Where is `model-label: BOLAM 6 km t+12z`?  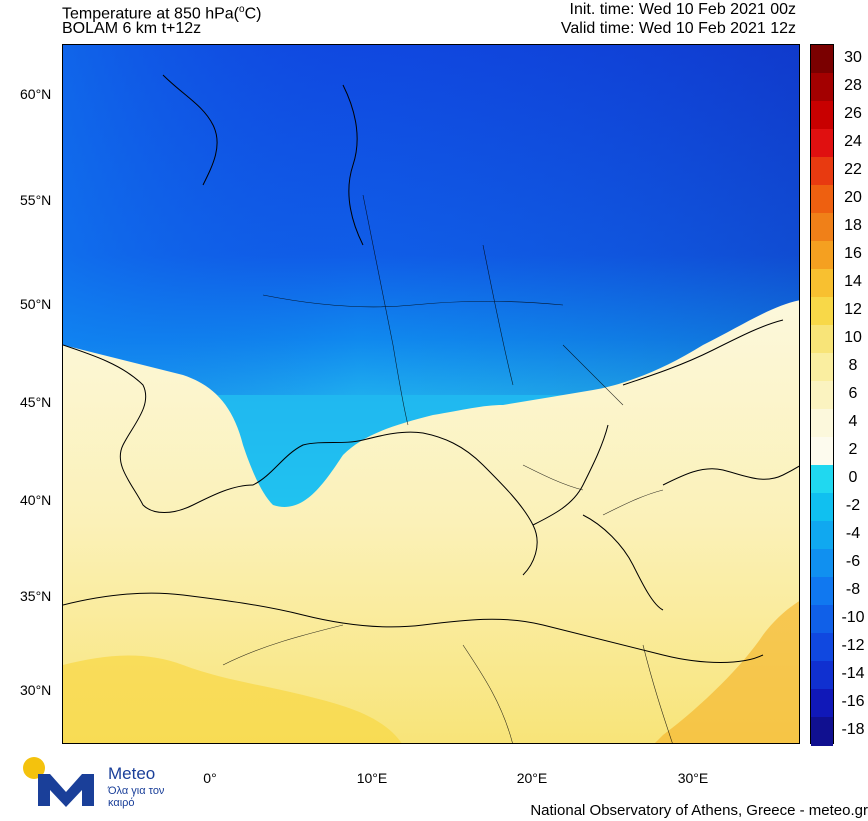
model-label: BOLAM 6 km t+12z is located at coordinates (132, 28).